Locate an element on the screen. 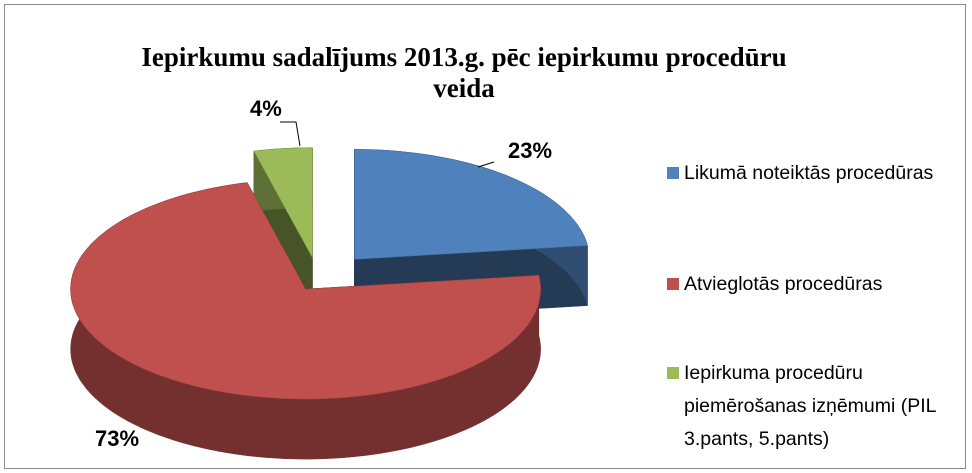 This screenshot has width=972, height=473. legend-label: Atvieglotās procedūras is located at coordinates (783, 284).